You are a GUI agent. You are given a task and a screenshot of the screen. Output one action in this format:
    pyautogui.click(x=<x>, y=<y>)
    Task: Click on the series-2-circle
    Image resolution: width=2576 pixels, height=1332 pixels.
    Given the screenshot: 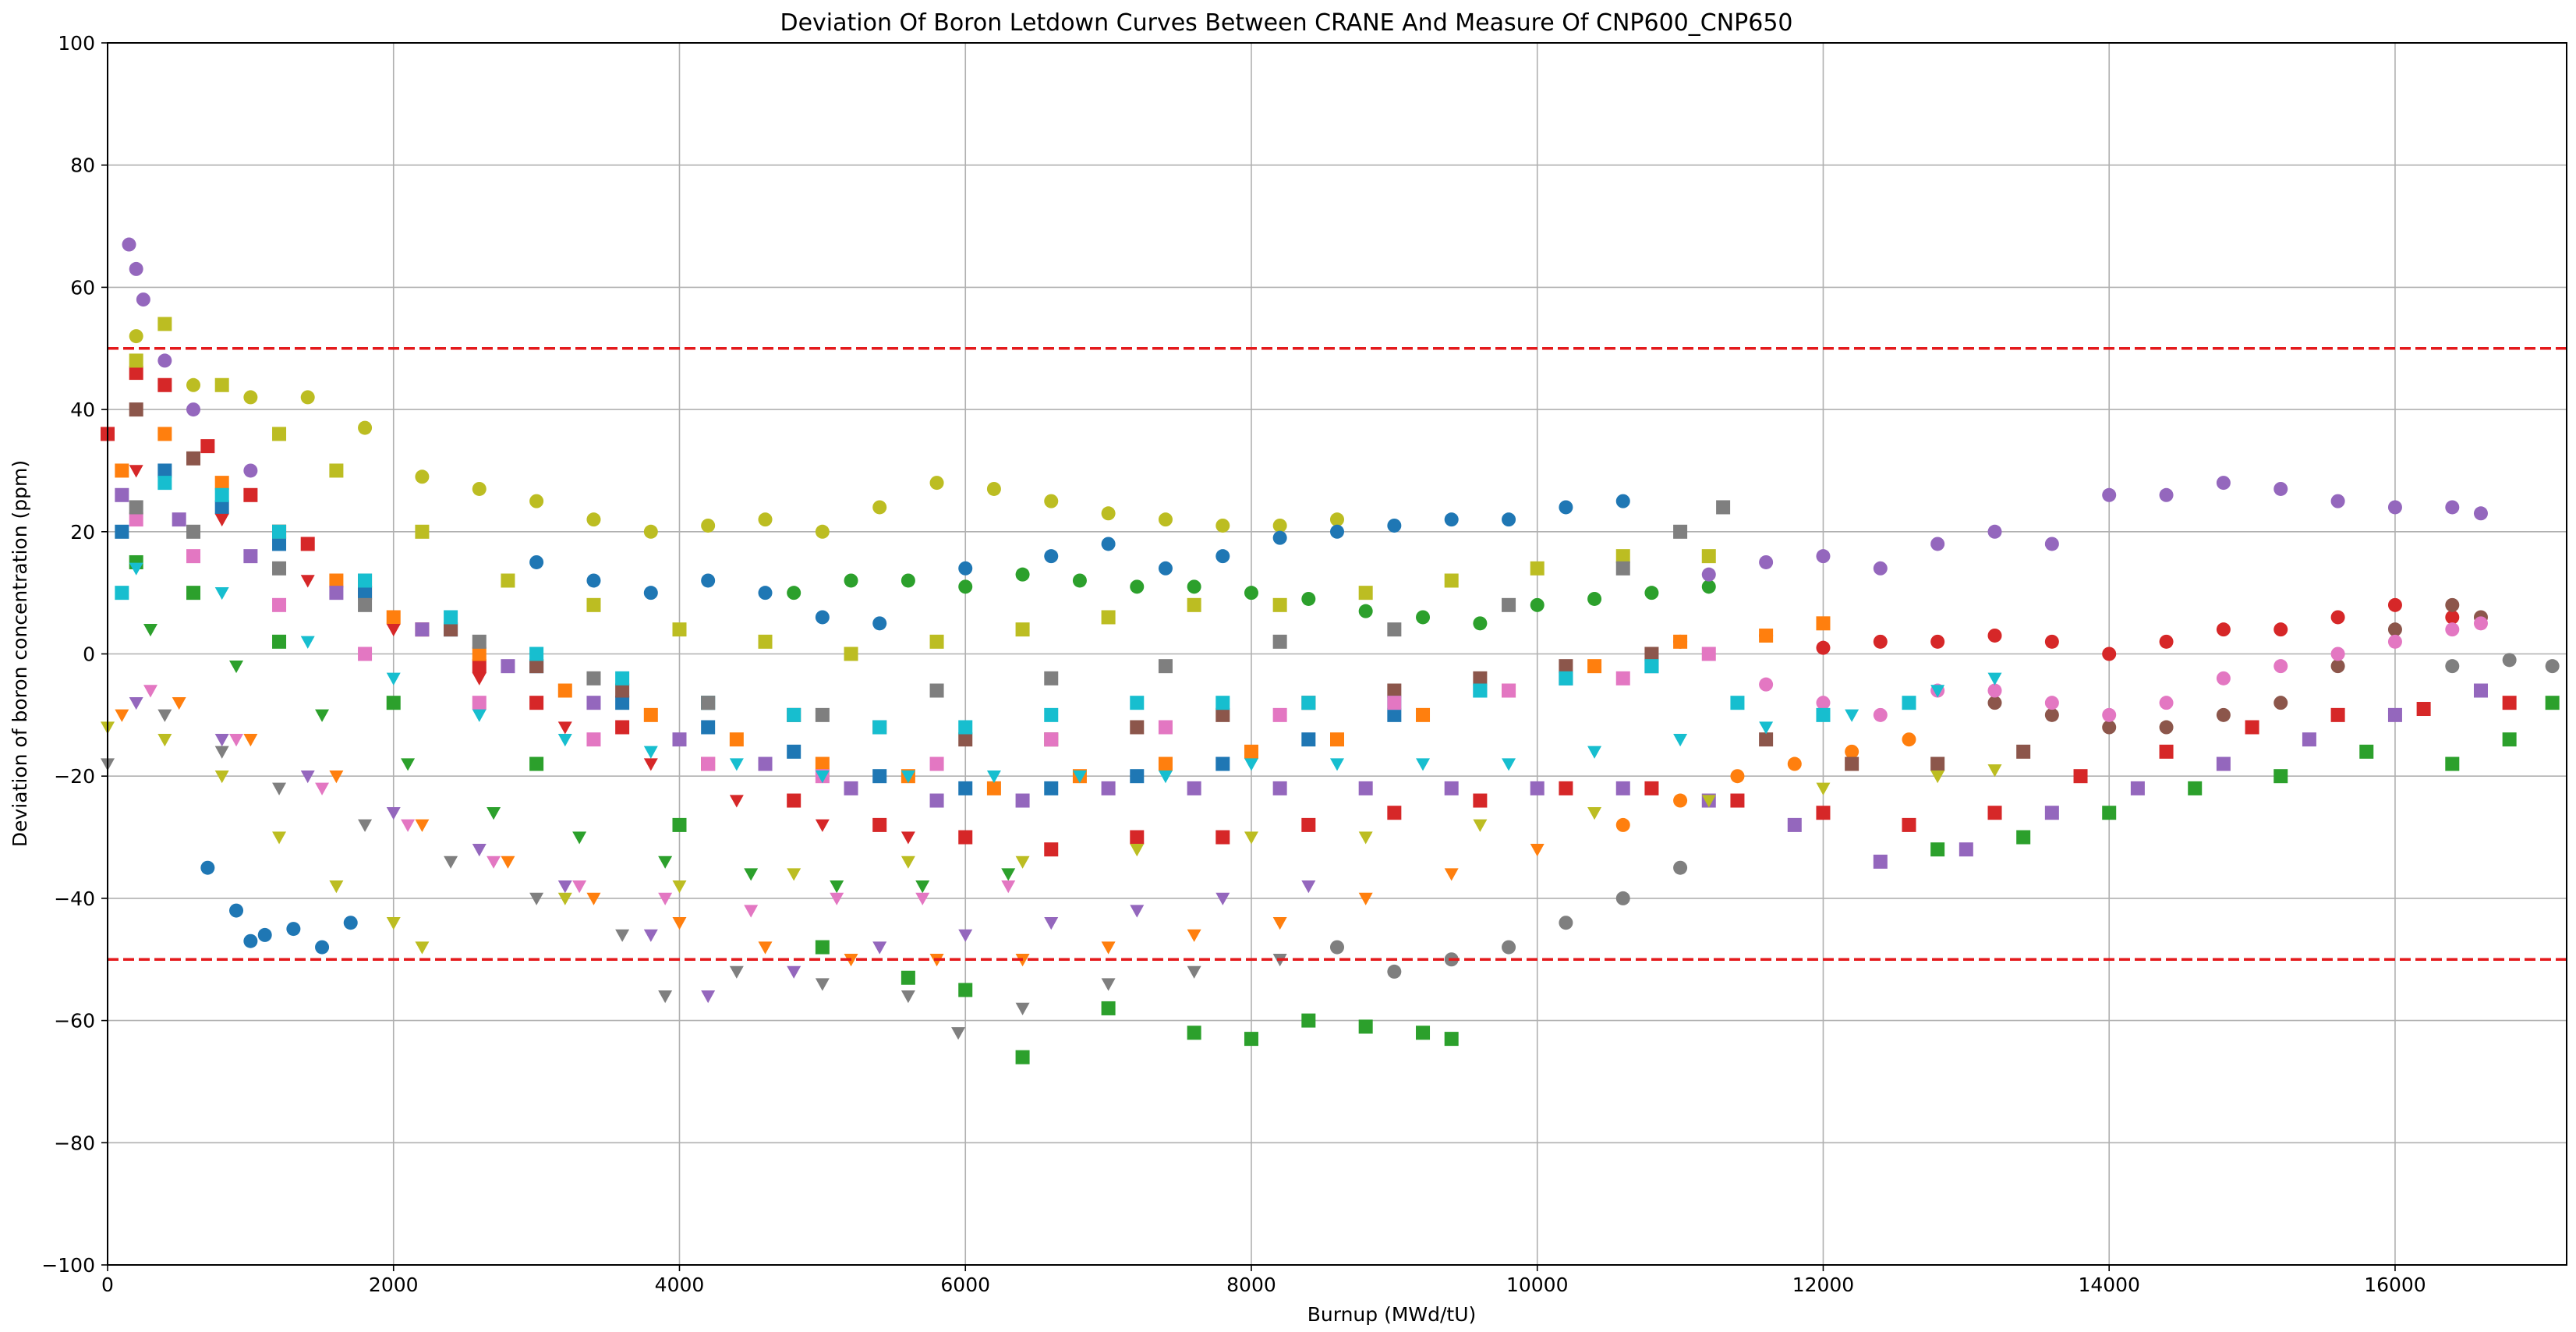 What is the action you would take?
    pyautogui.click(x=1251, y=599)
    